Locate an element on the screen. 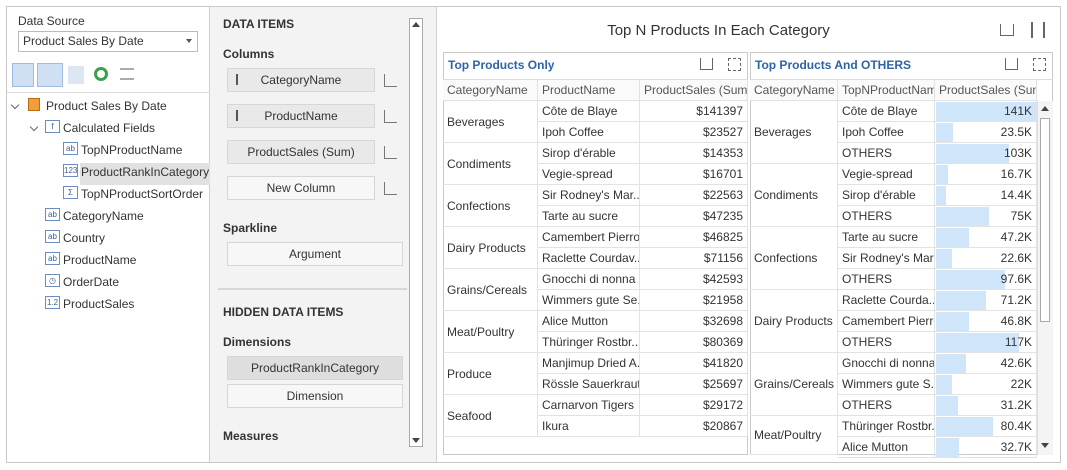 The height and width of the screenshot is (470, 1067). product-cell: Tarte au sucre is located at coordinates (589, 216).